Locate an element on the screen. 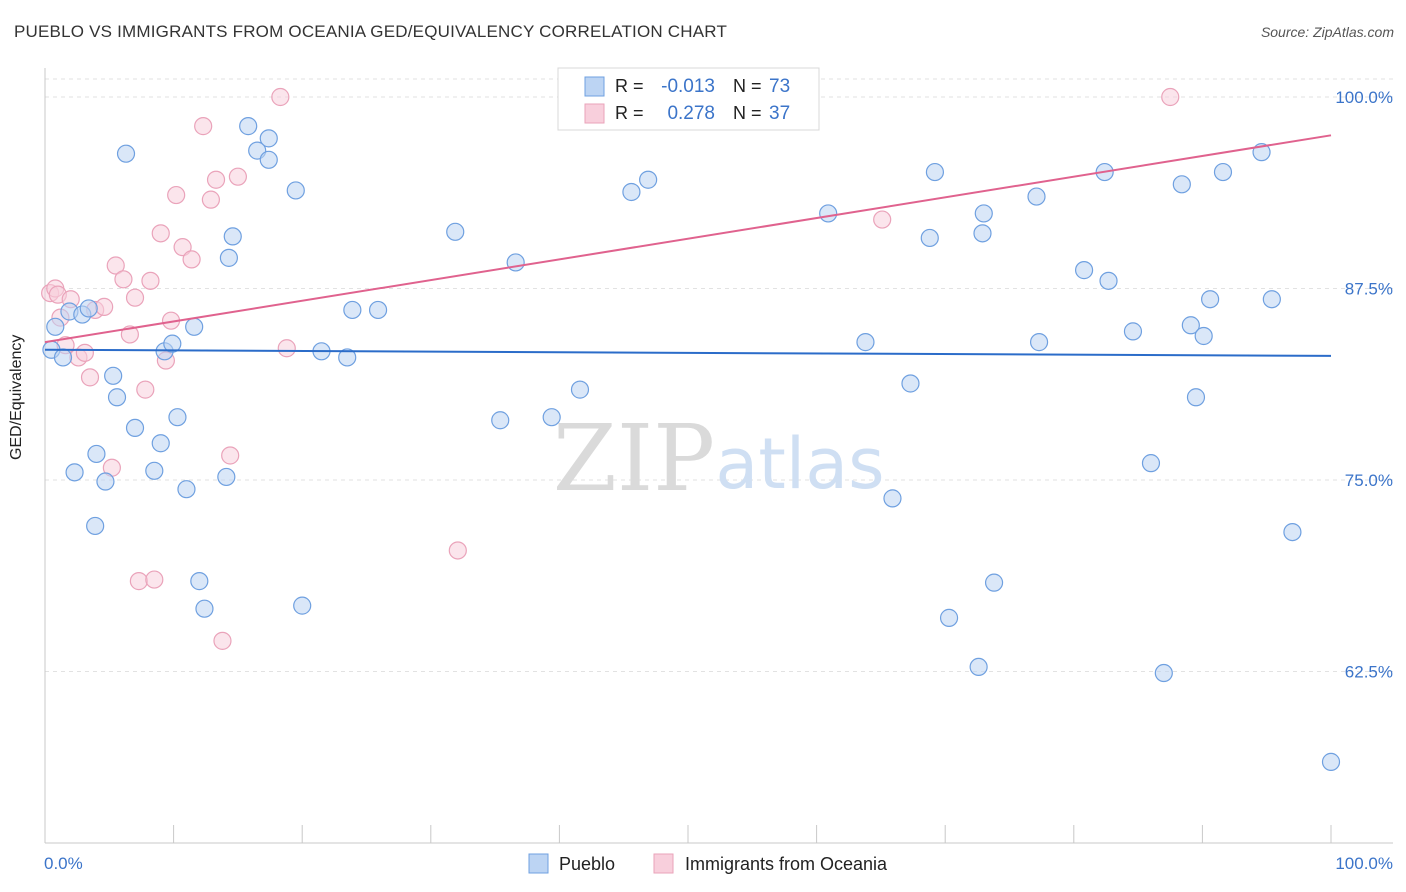  stats-r-label-1: R = is located at coordinates (629, 113).